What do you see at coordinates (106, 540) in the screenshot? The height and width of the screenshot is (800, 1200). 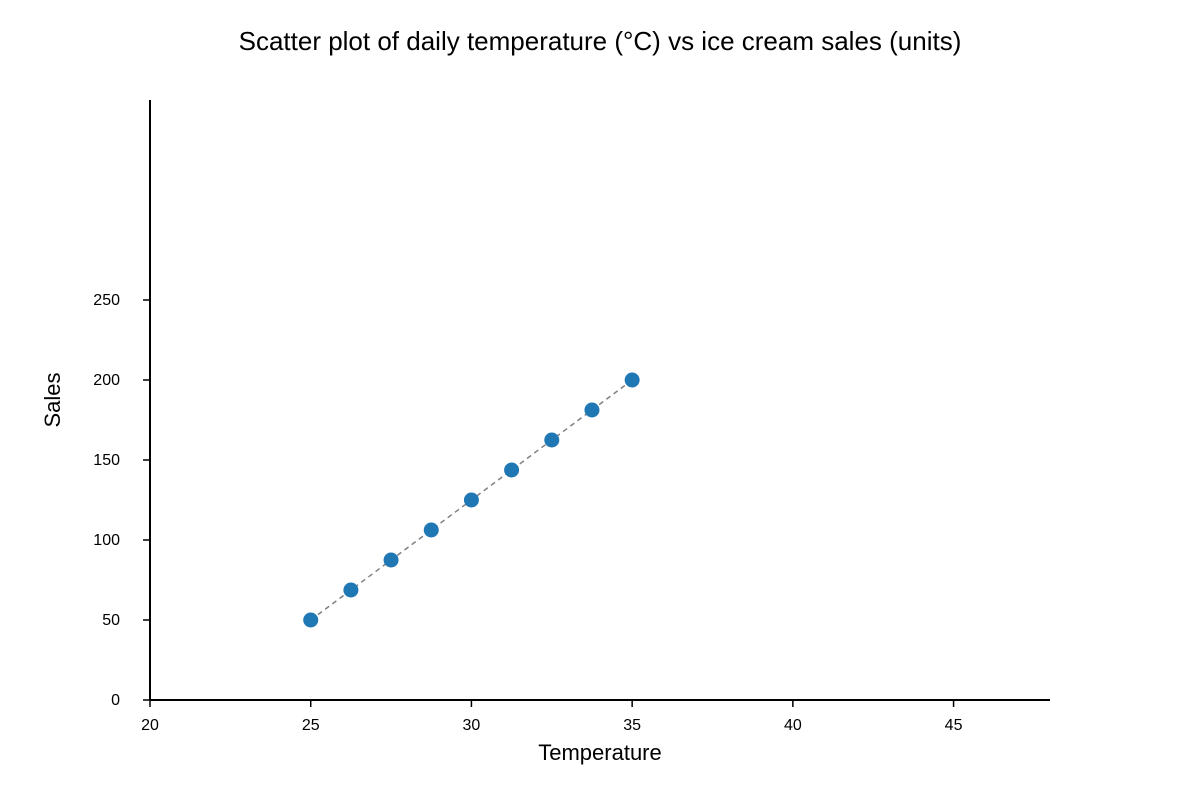 I see `y-tick-label: 100` at bounding box center [106, 540].